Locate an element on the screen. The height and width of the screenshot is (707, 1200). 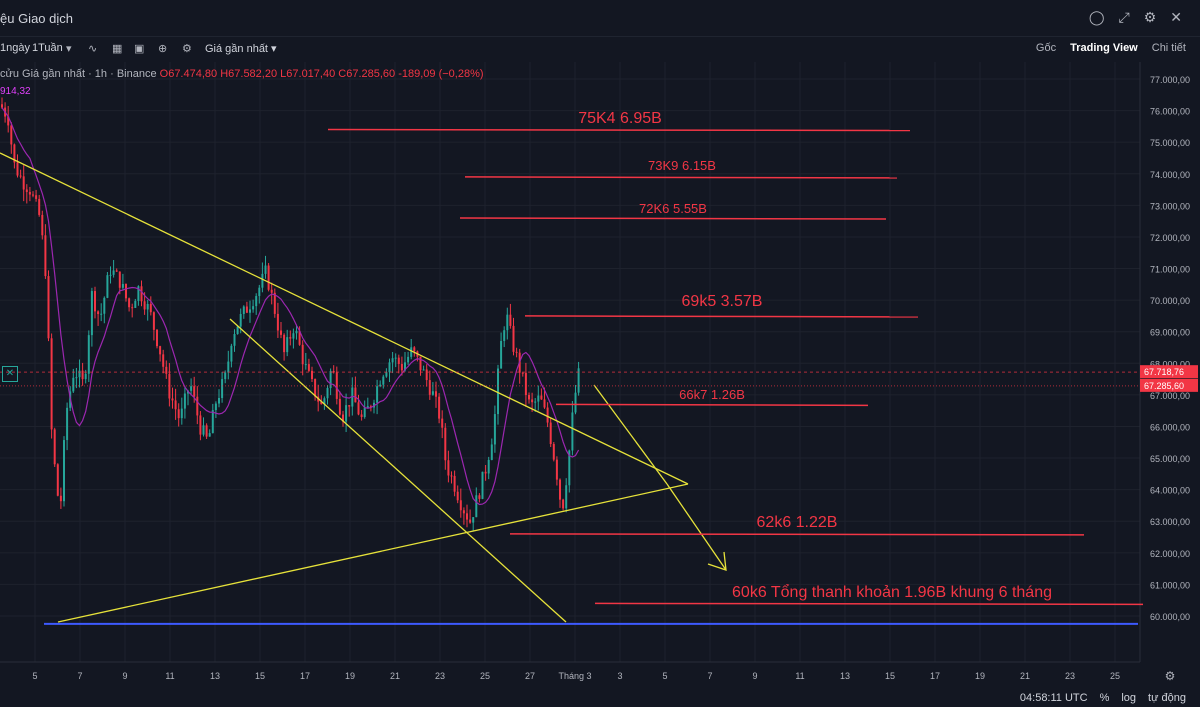
camera-icon: ▣ is located at coordinates (139, 49).